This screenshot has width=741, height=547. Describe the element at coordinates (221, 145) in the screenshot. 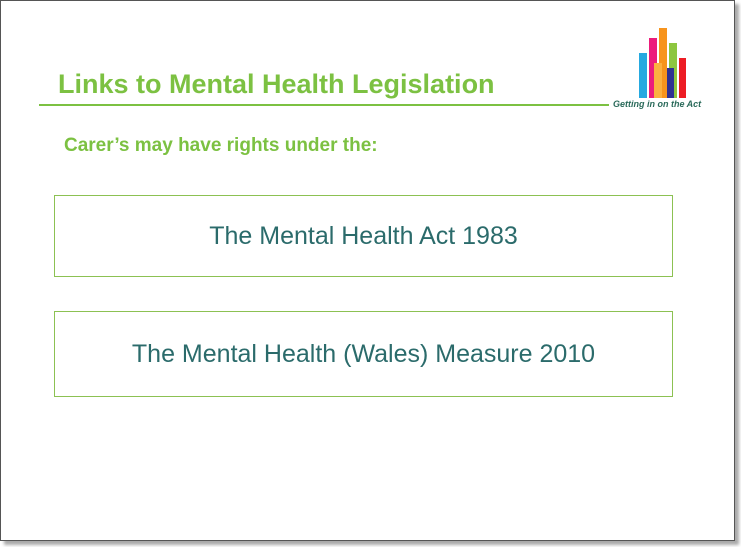

I see `intro-text: Carer’s may have rights under the:` at that location.